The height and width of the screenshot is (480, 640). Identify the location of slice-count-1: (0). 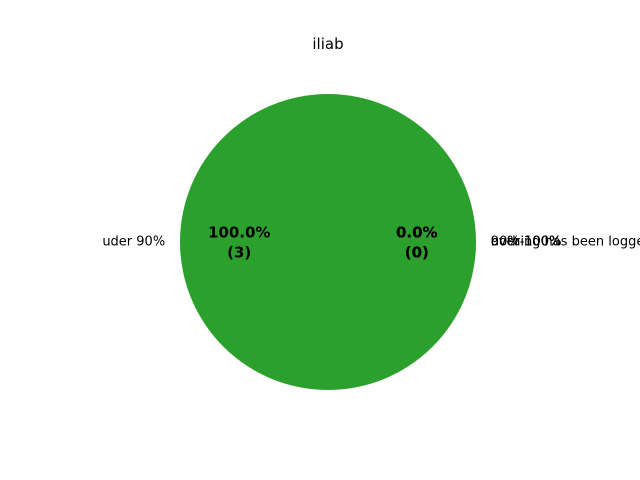
(417, 253).